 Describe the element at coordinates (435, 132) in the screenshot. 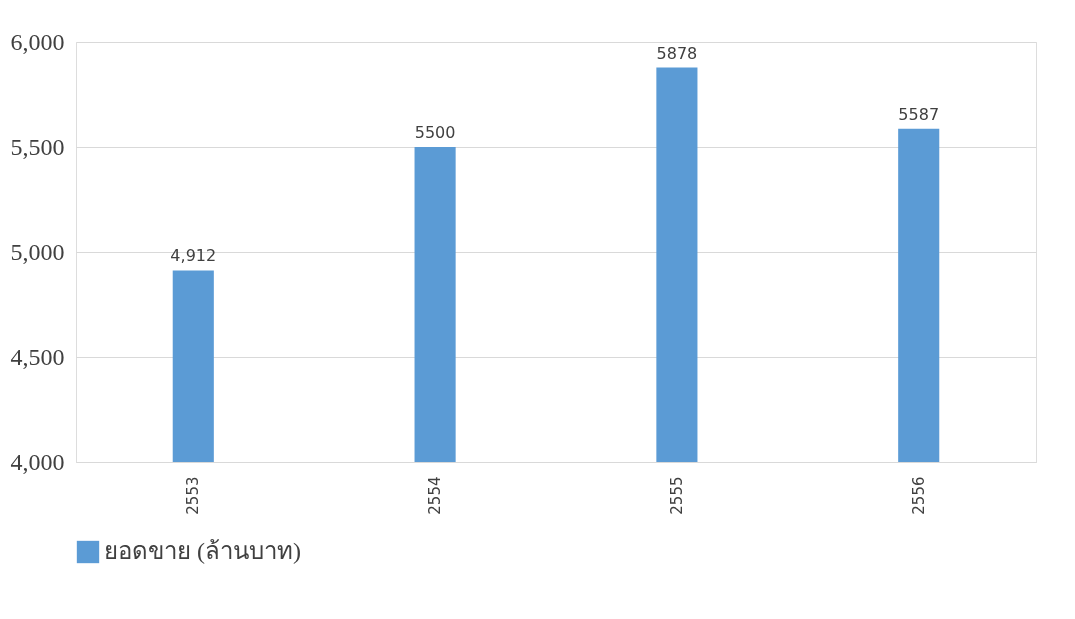

I see `data-label: 5500` at that location.